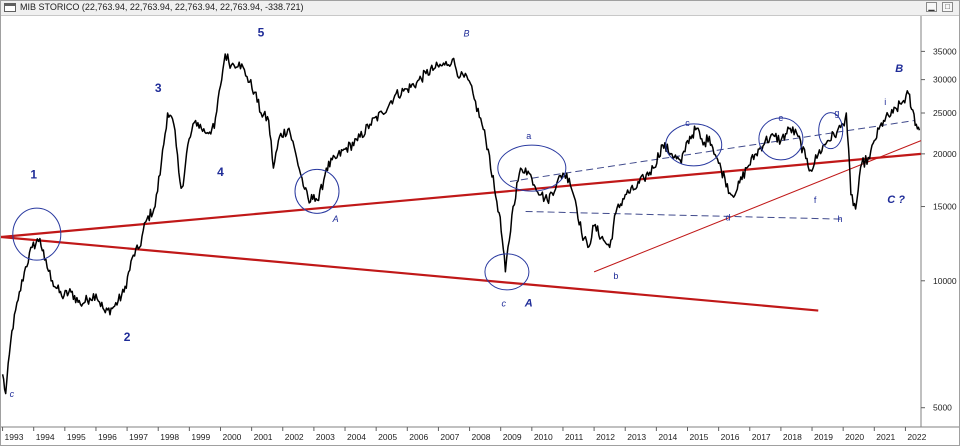 This screenshot has height=446, width=960. What do you see at coordinates (945, 51) in the screenshot?
I see `y-tick-label: 35000` at bounding box center [945, 51].